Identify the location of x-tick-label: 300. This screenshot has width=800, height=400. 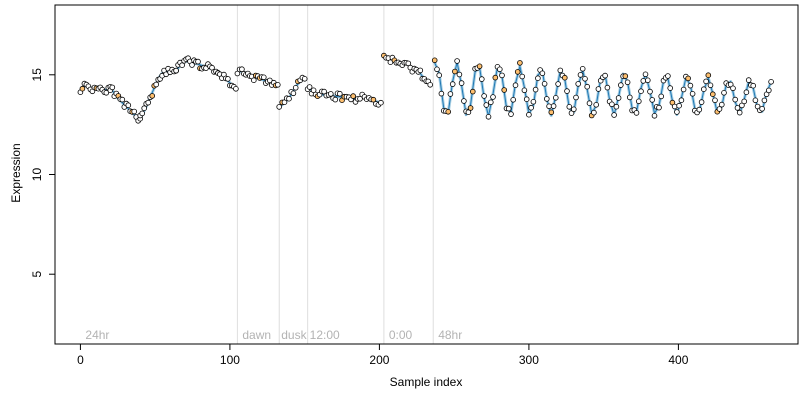
(529, 360).